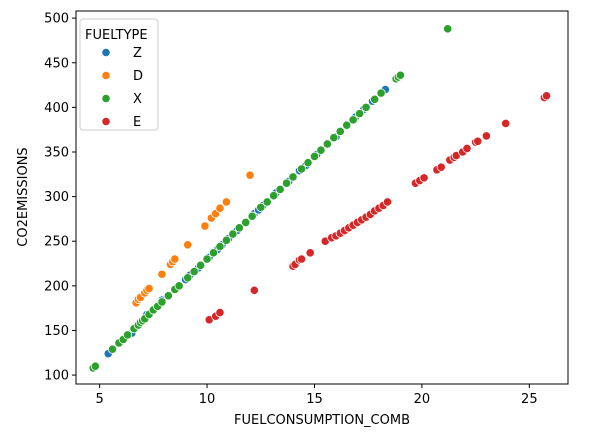 The height and width of the screenshot is (434, 606). Describe the element at coordinates (207, 399) in the screenshot. I see `x-tick-label: 10` at that location.